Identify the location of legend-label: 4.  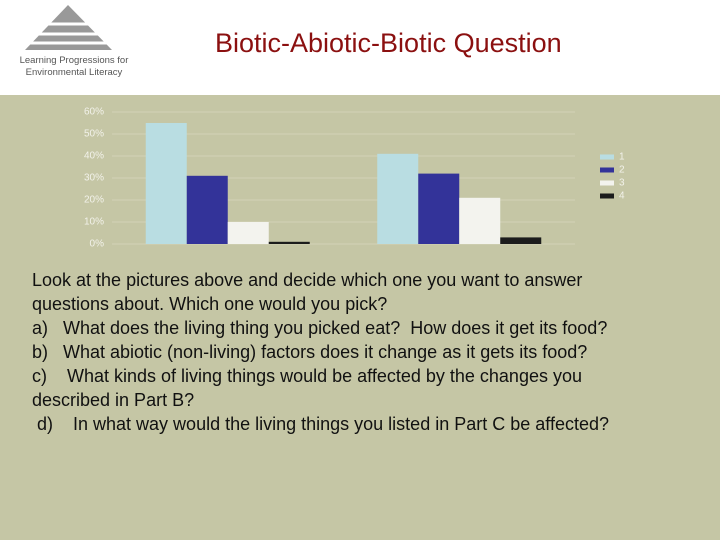
(622, 196).